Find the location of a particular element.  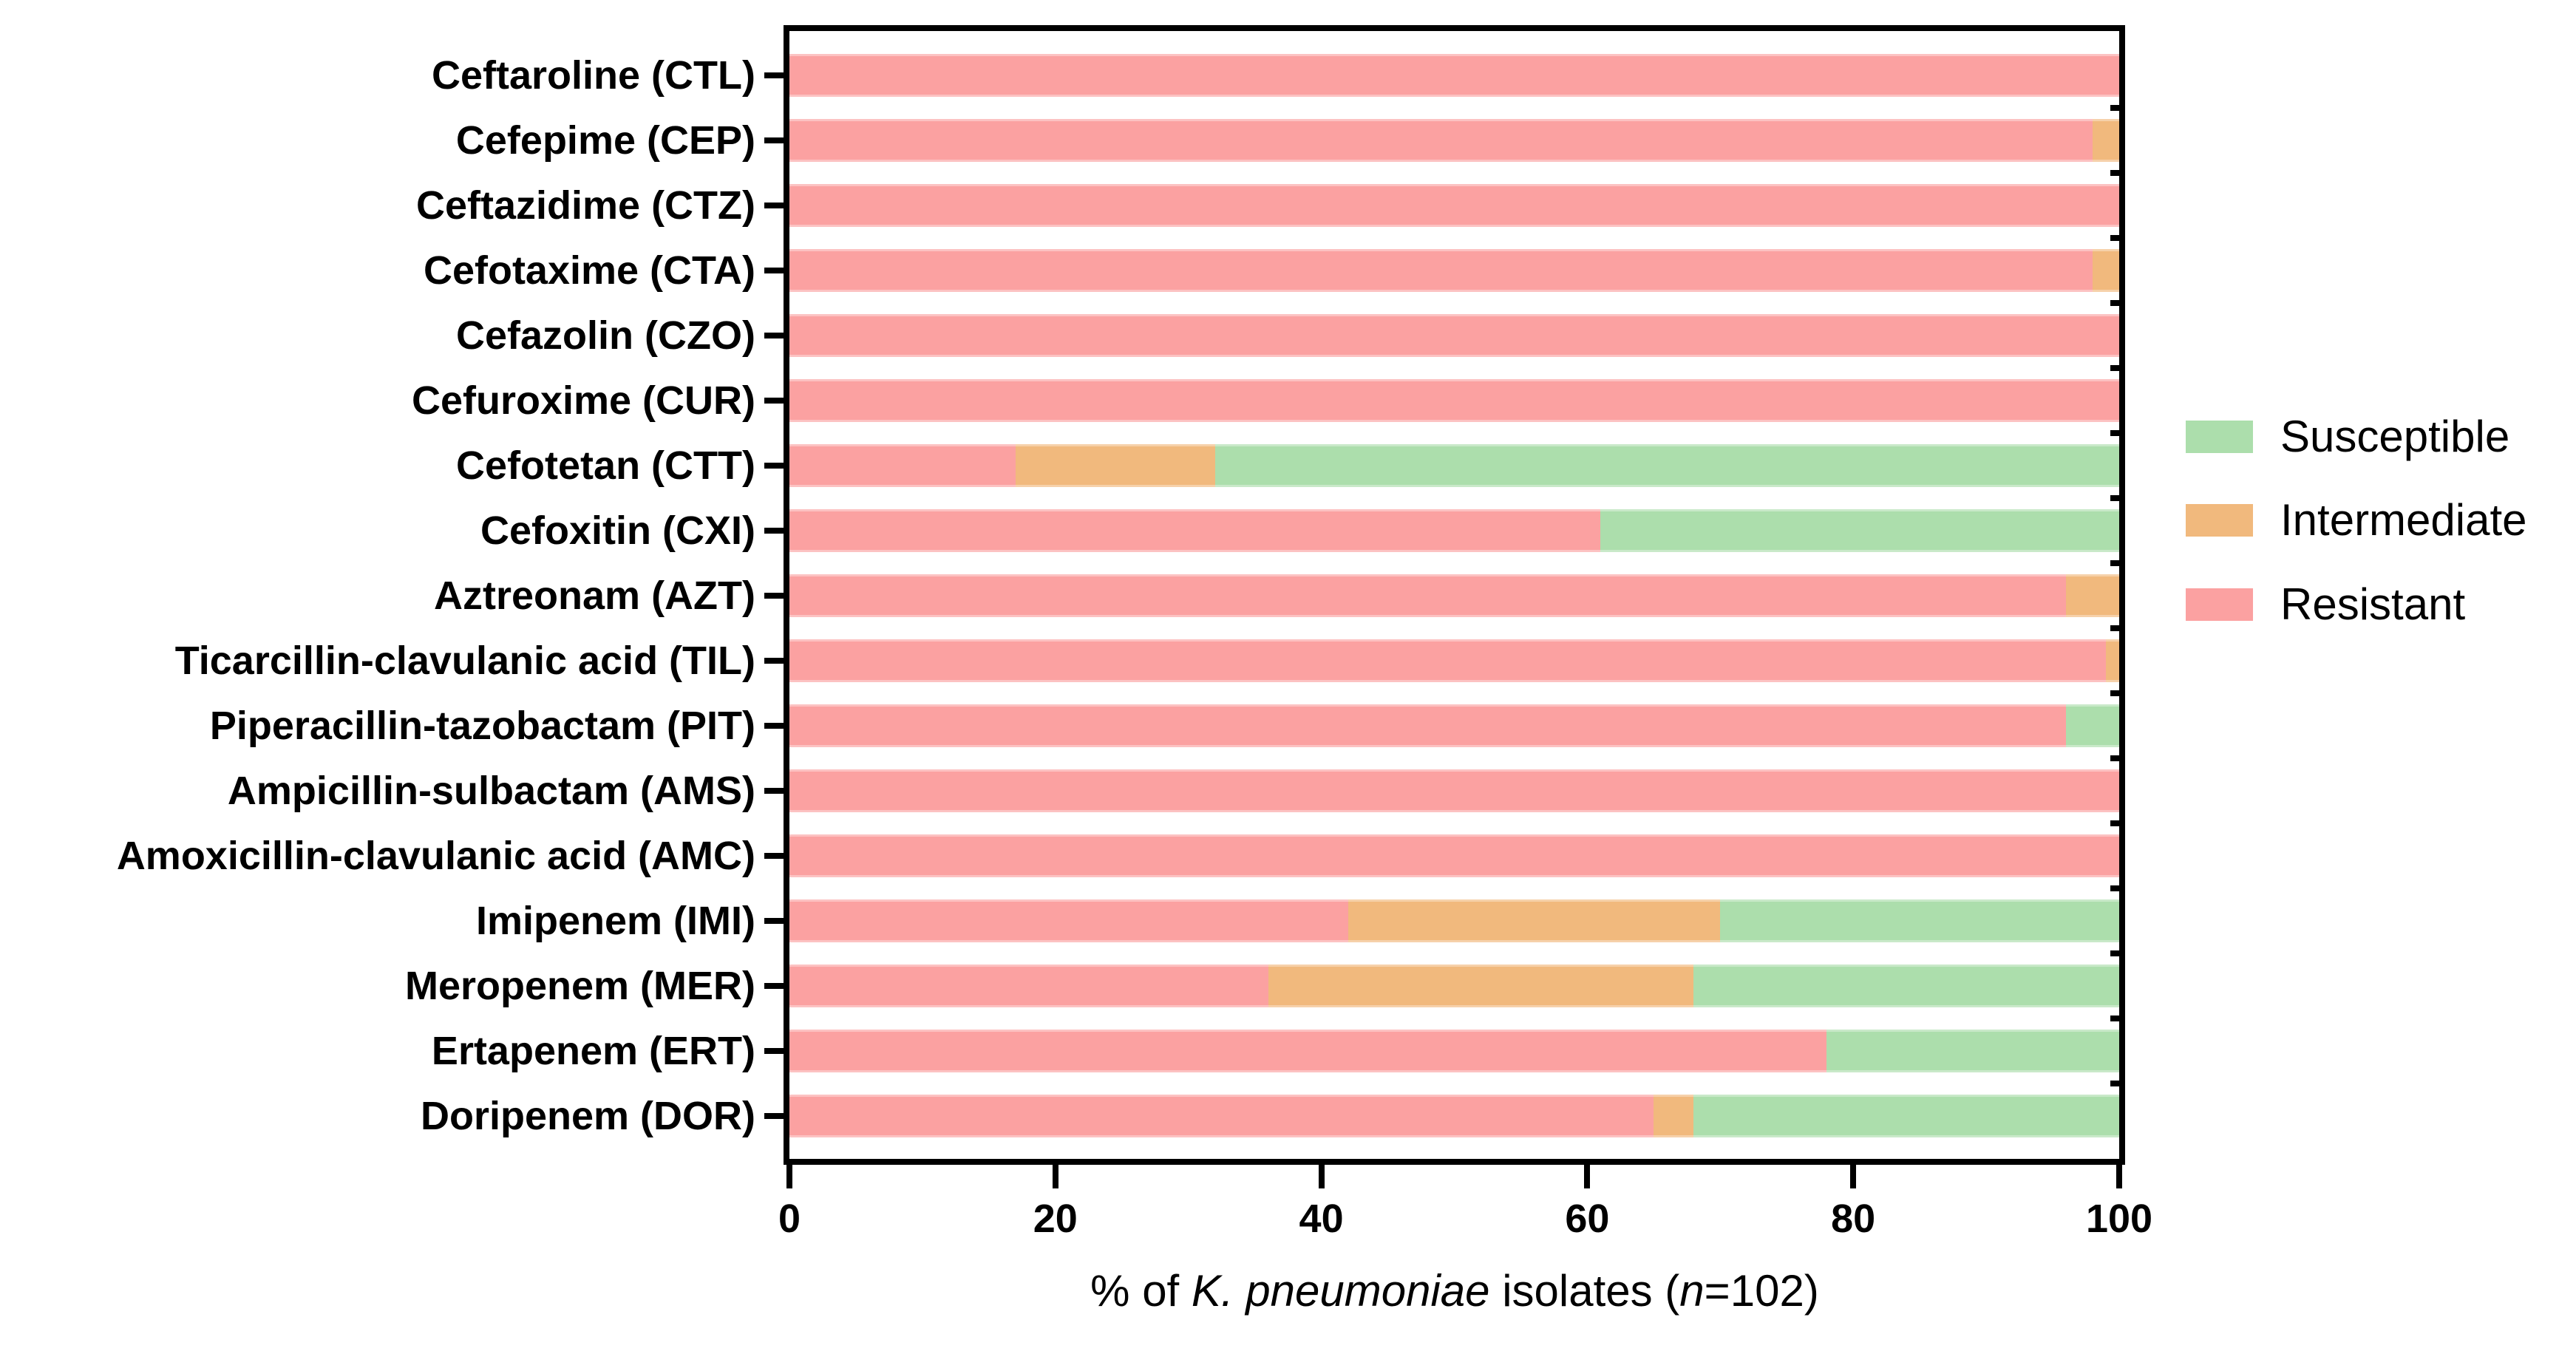

axis-title-part: =102) is located at coordinates (1761, 1291).